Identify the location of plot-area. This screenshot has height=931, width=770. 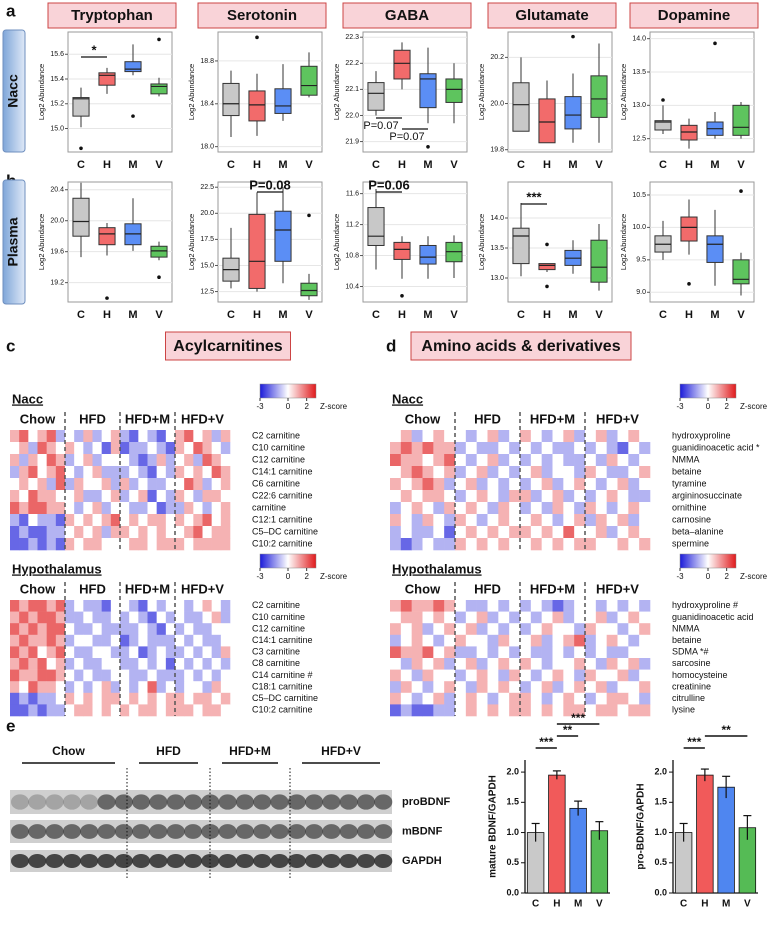
(270, 242).